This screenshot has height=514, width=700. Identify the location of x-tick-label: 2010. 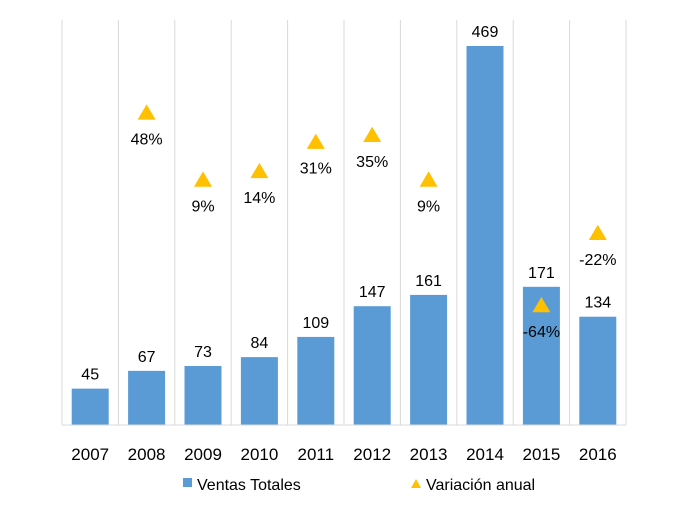
(259, 454).